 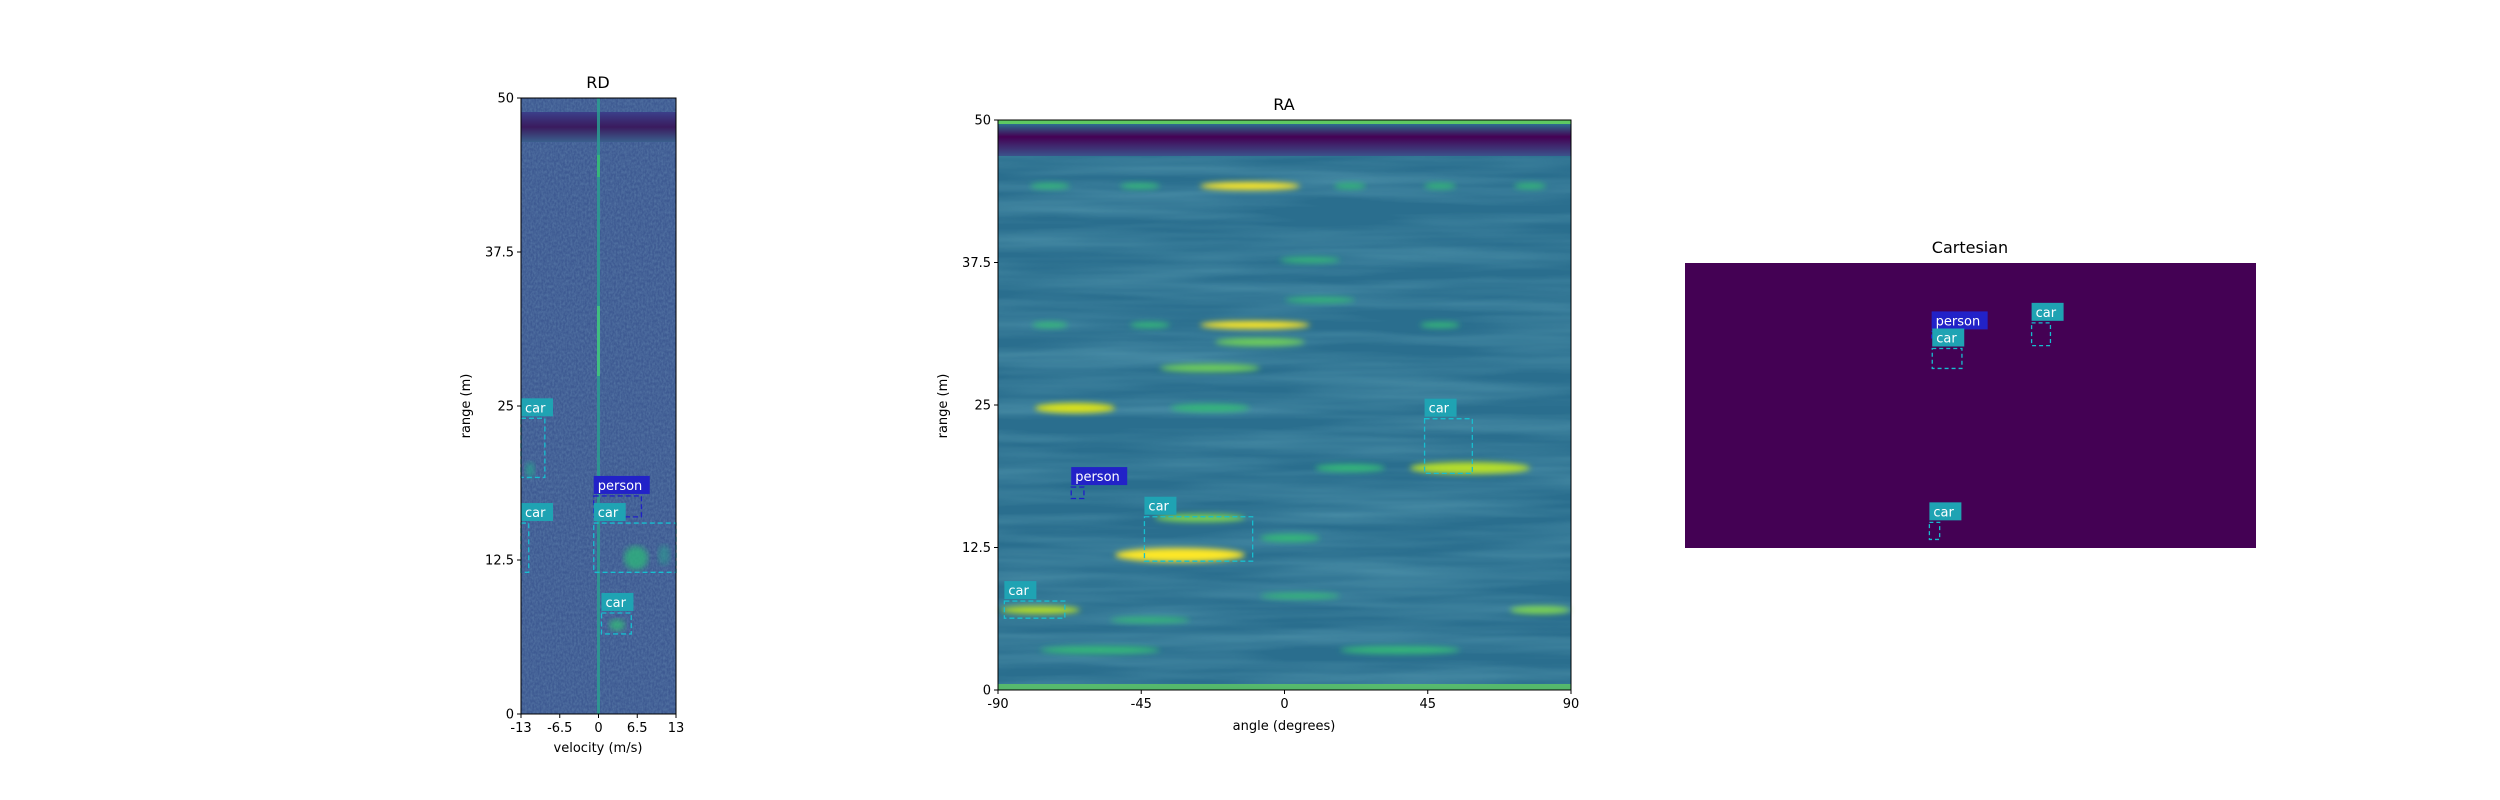 What do you see at coordinates (987, 691) in the screenshot?
I see `ra-ytick-label: 0` at bounding box center [987, 691].